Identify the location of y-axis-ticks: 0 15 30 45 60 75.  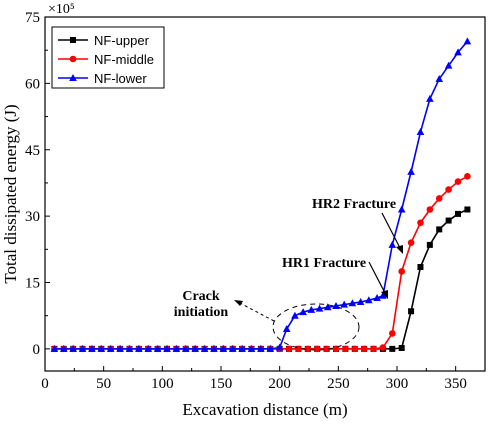
(37, 184).